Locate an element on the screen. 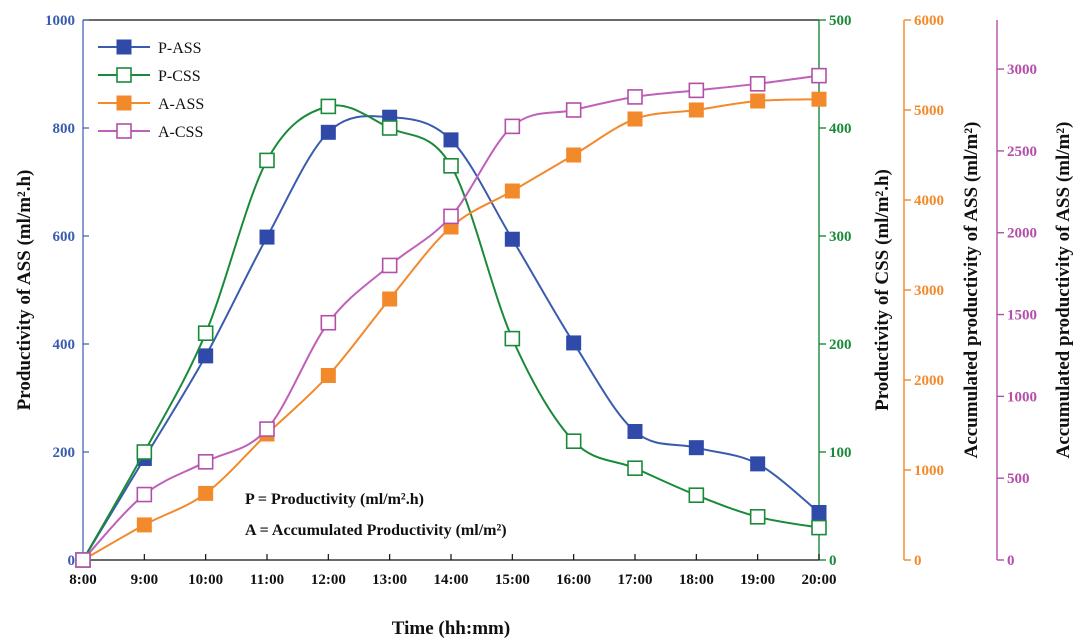 The height and width of the screenshot is (643, 1083). left-tick-label: 800 is located at coordinates (64, 129).